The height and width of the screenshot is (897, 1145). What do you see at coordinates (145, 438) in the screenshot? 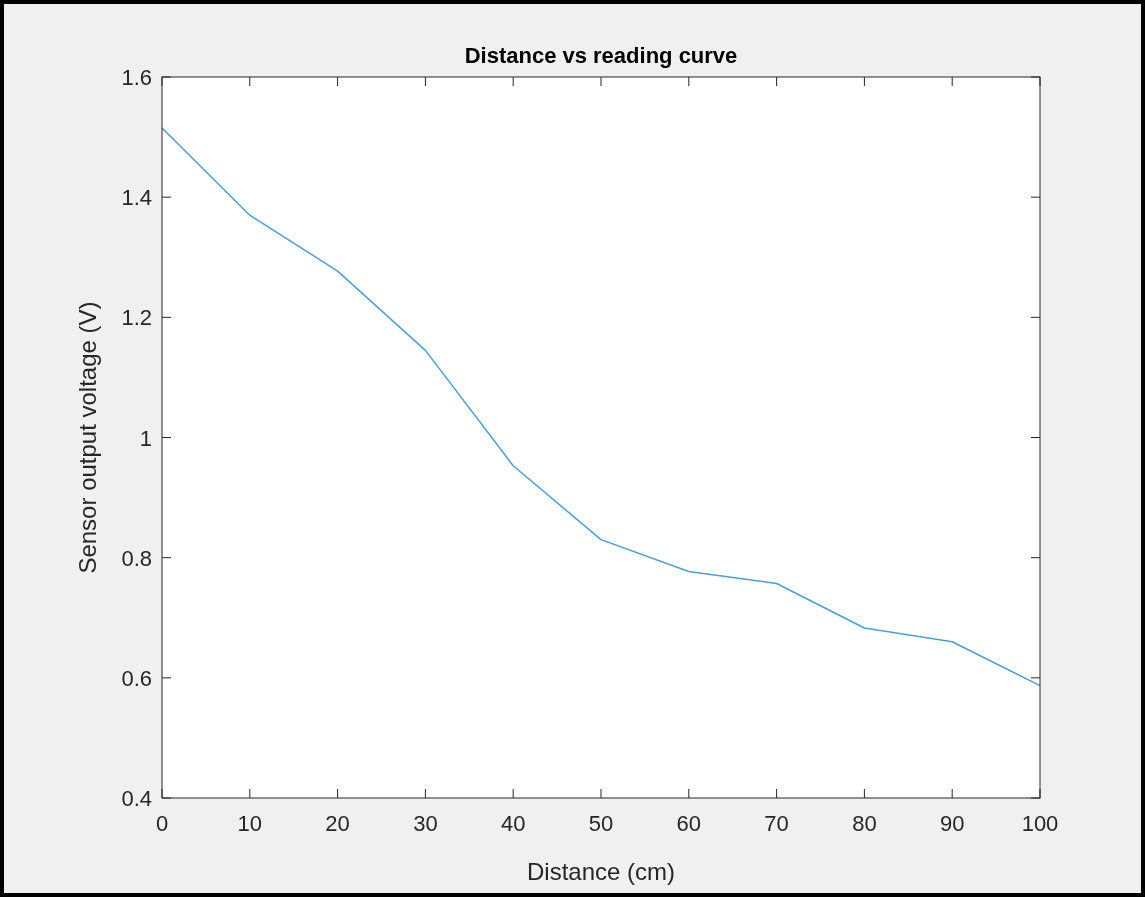
I see `y-tick-label: 1` at bounding box center [145, 438].